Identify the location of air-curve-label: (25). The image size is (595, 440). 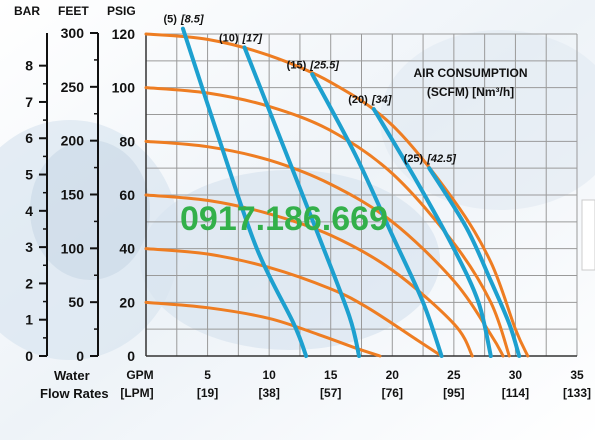
(414, 159).